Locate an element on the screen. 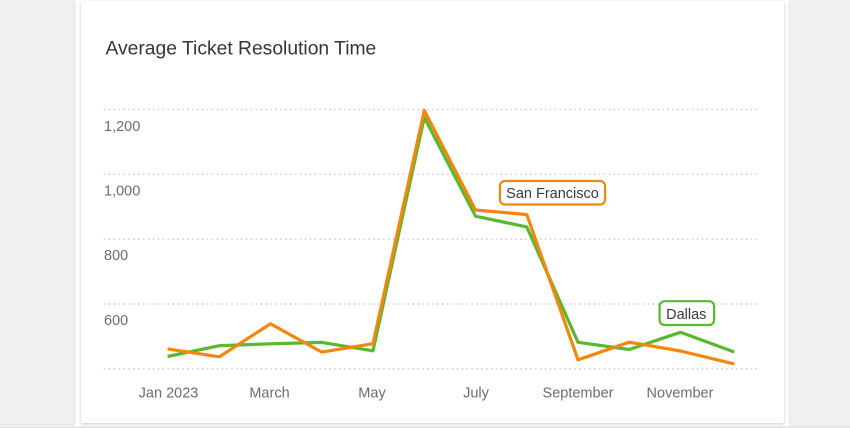 The image size is (850, 428). svg-text: September is located at coordinates (578, 394).